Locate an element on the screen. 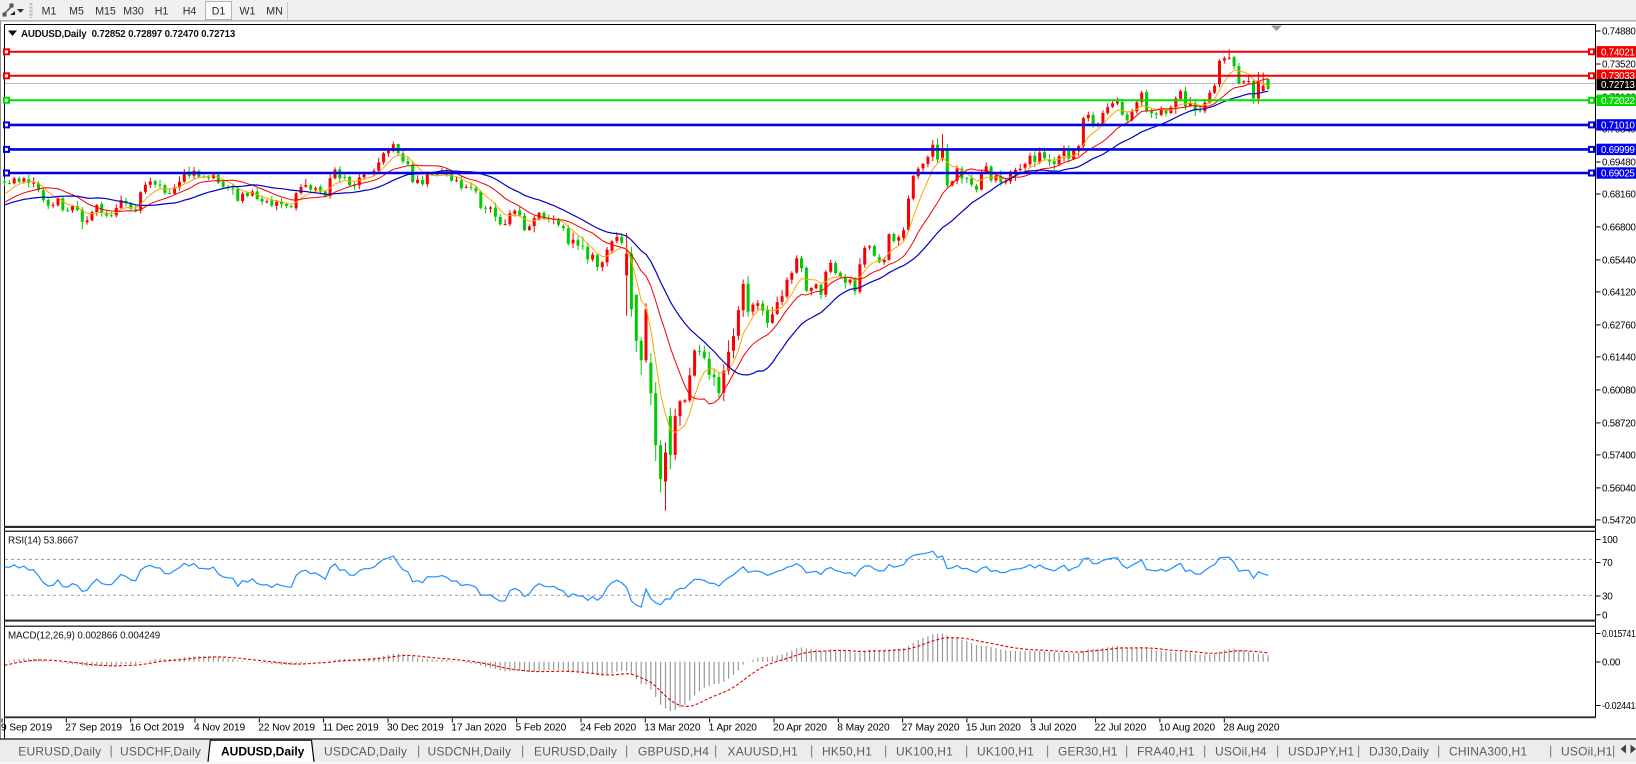  svg-text: H1 is located at coordinates (162, 12).